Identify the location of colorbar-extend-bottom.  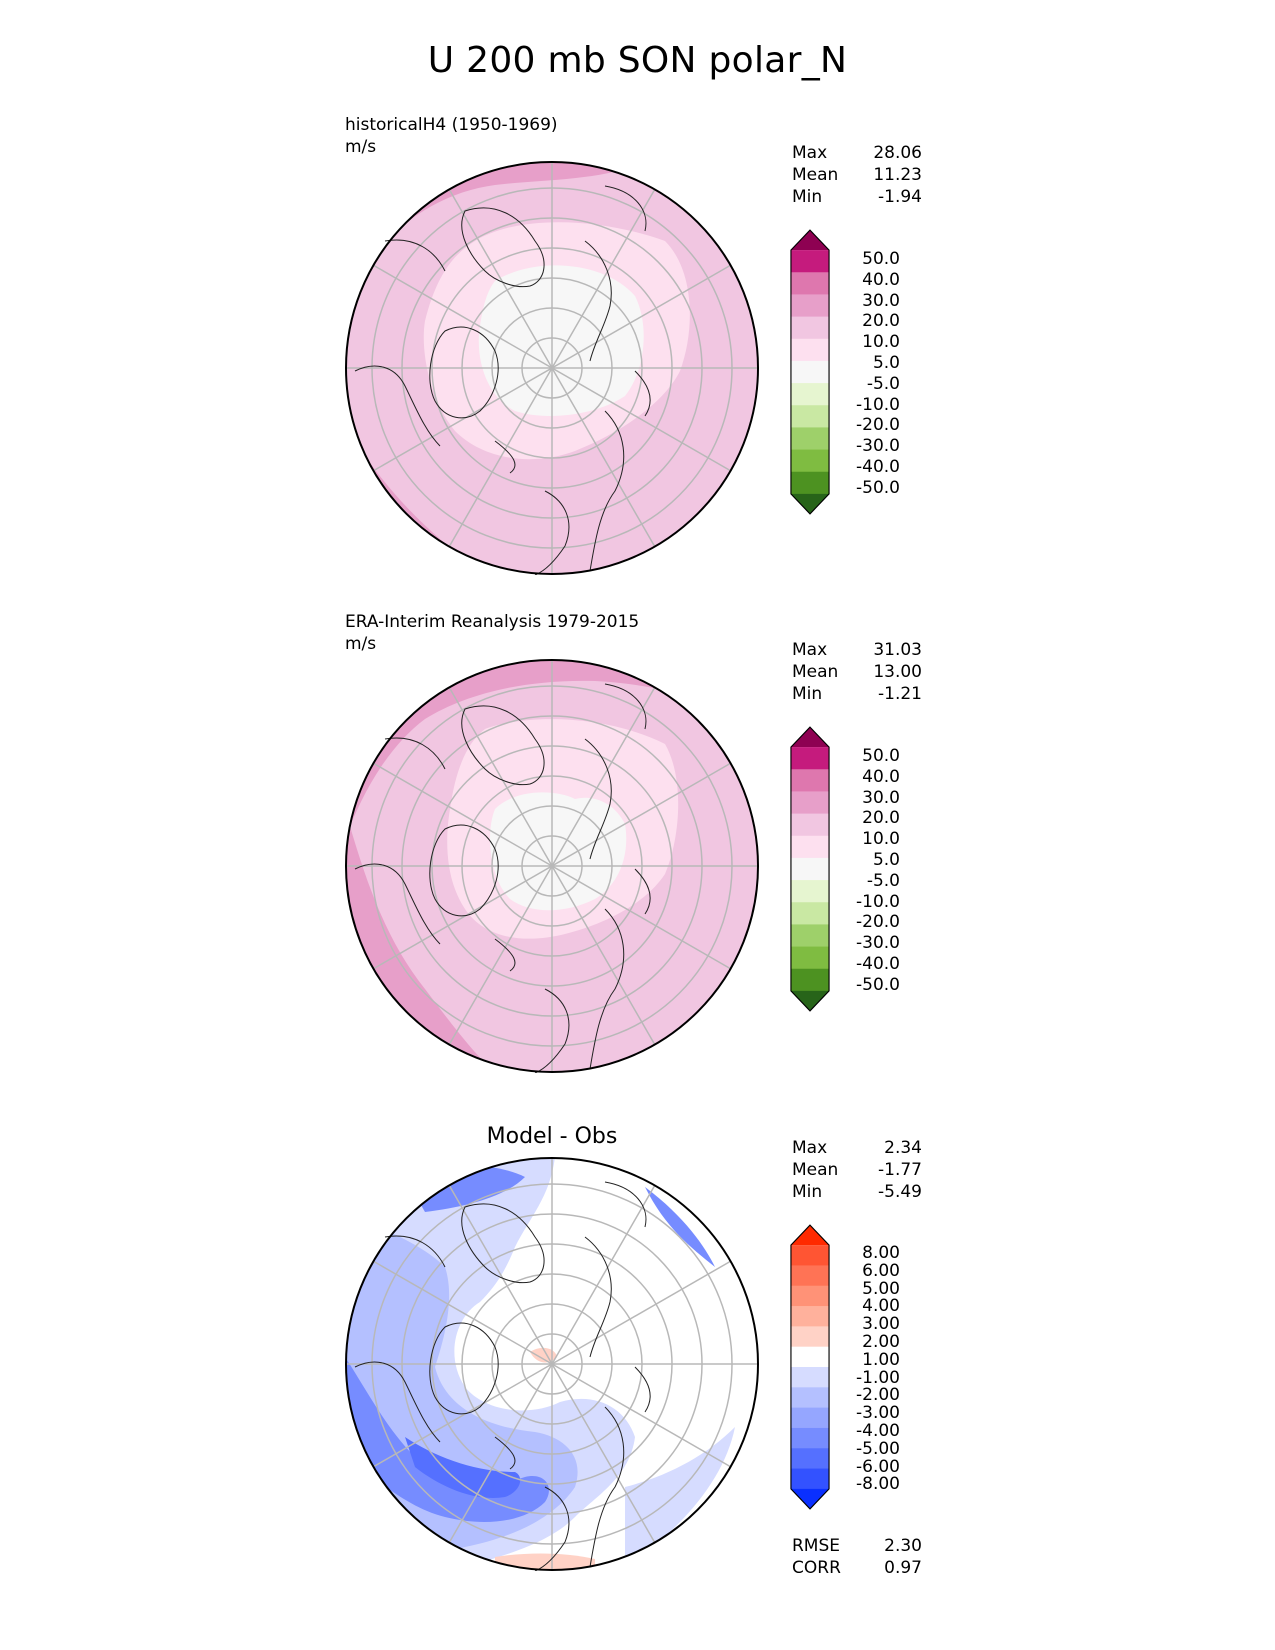
(810, 1498).